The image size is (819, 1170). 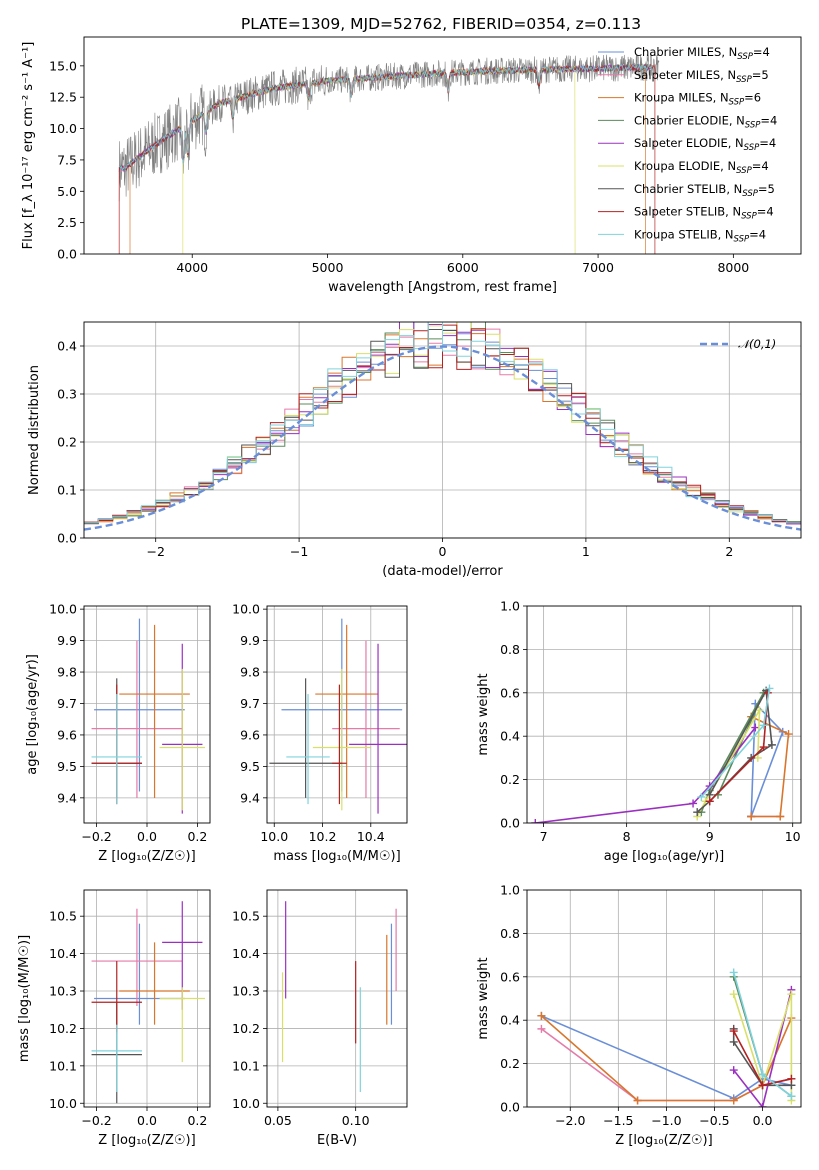 I want to click on weight-line-salpeter_elodie, so click(x=763, y=1048).